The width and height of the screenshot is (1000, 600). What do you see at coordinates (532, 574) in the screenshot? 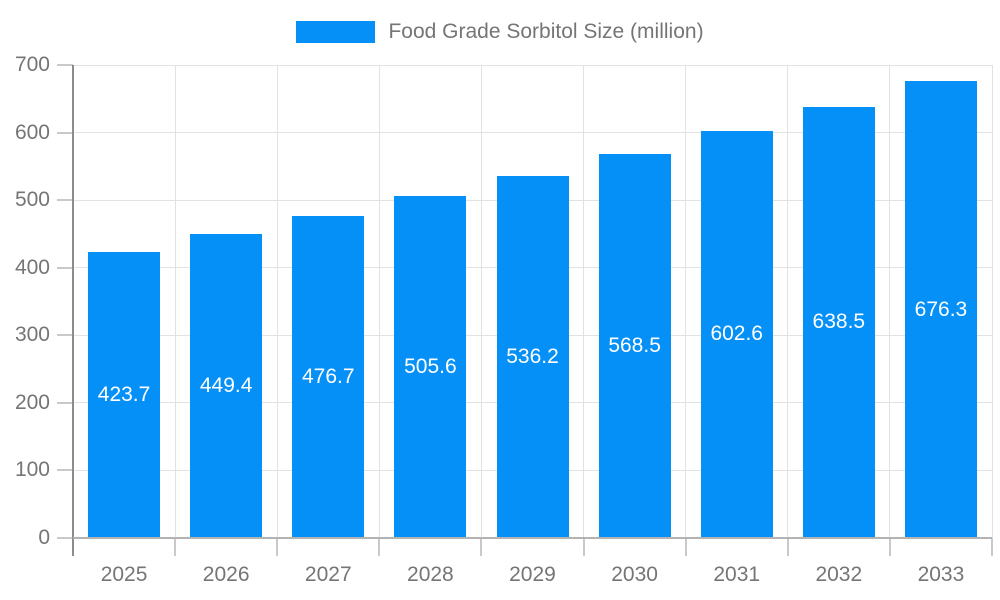
I see `x-tick-label: 2029` at bounding box center [532, 574].